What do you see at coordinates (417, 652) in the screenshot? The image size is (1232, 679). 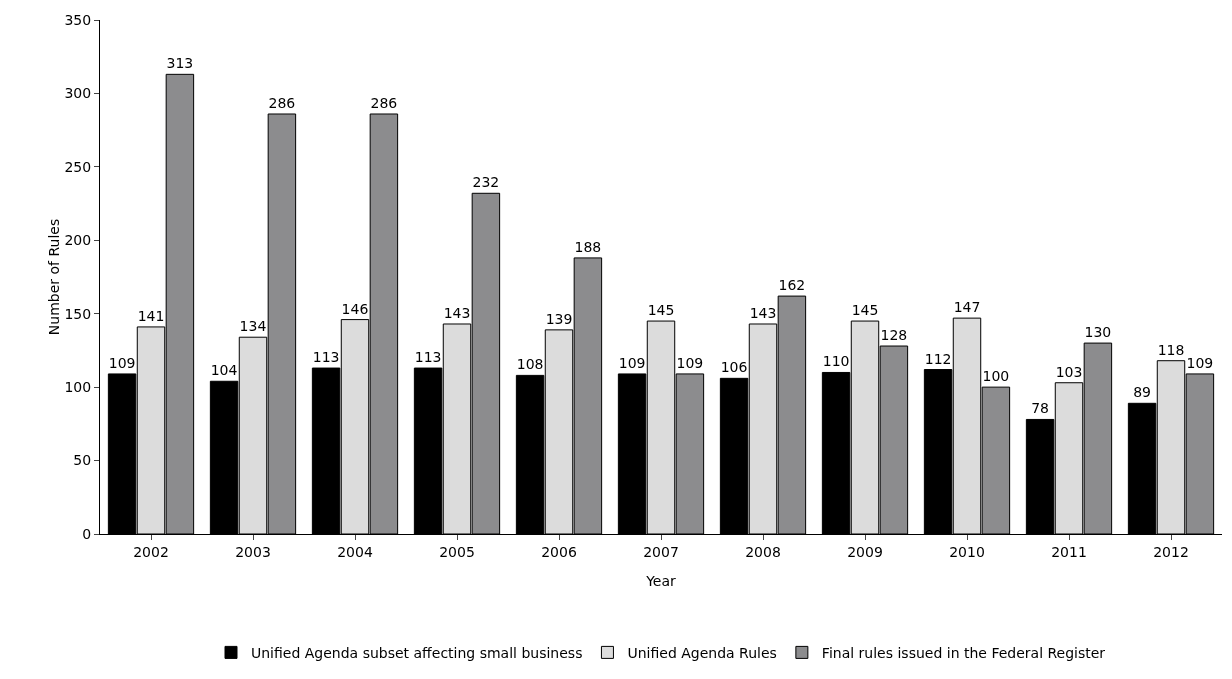 I see `legend-label: Unified Agenda subset affecting small business` at bounding box center [417, 652].